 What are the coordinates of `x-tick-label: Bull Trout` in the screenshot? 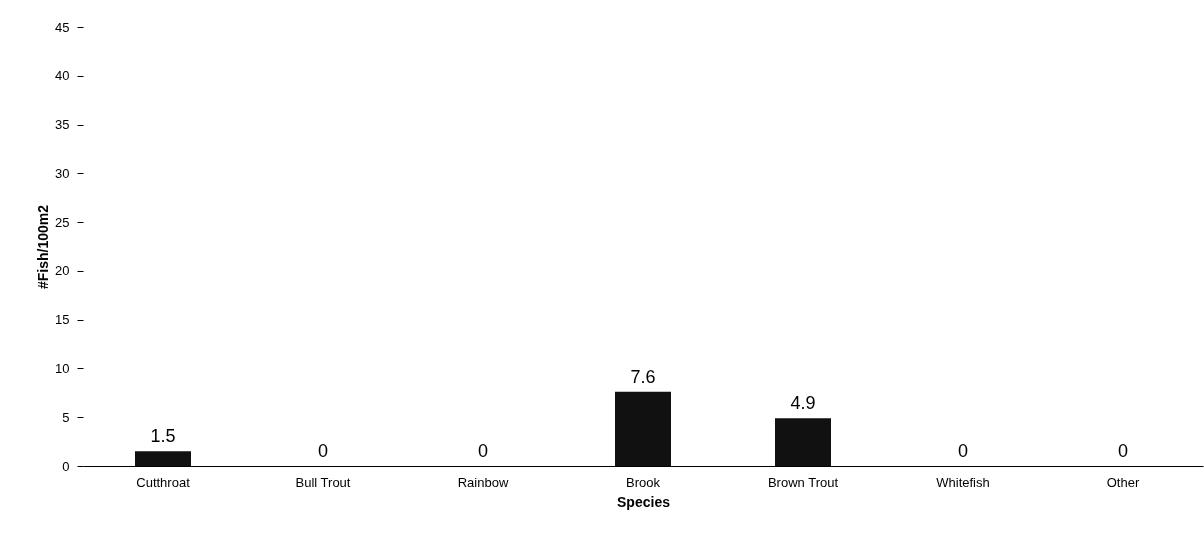 It's located at (323, 482).